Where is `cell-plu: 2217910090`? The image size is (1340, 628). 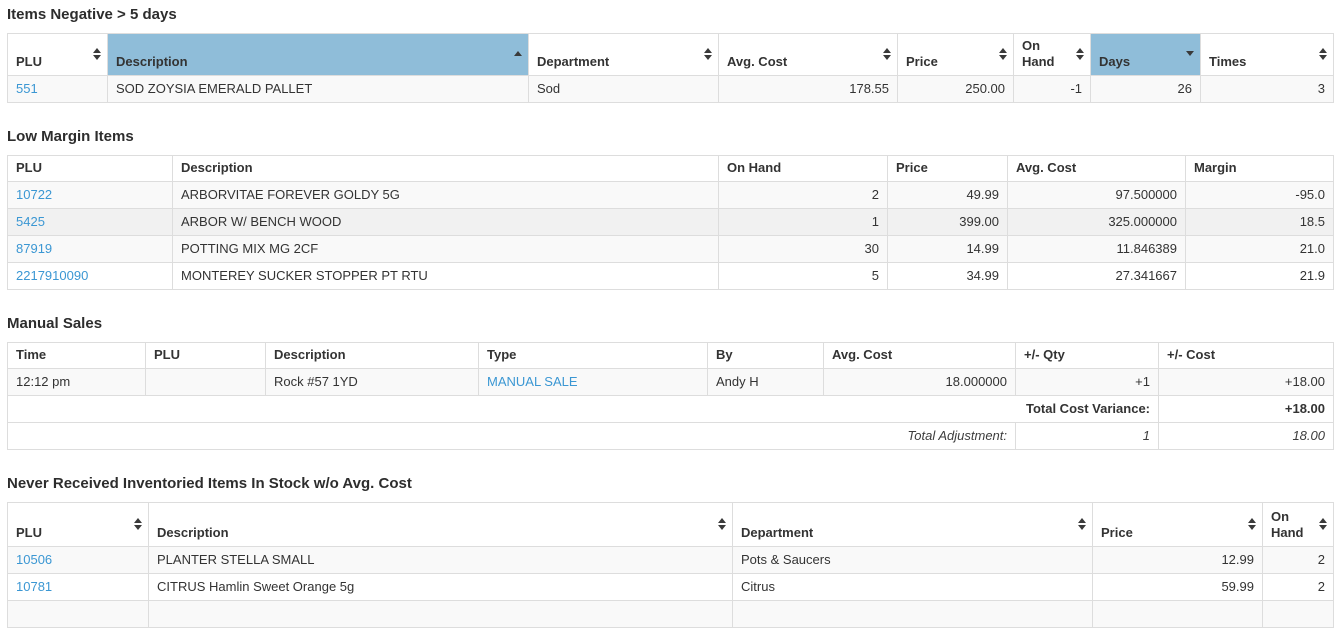
cell-plu: 2217910090 is located at coordinates (90, 276).